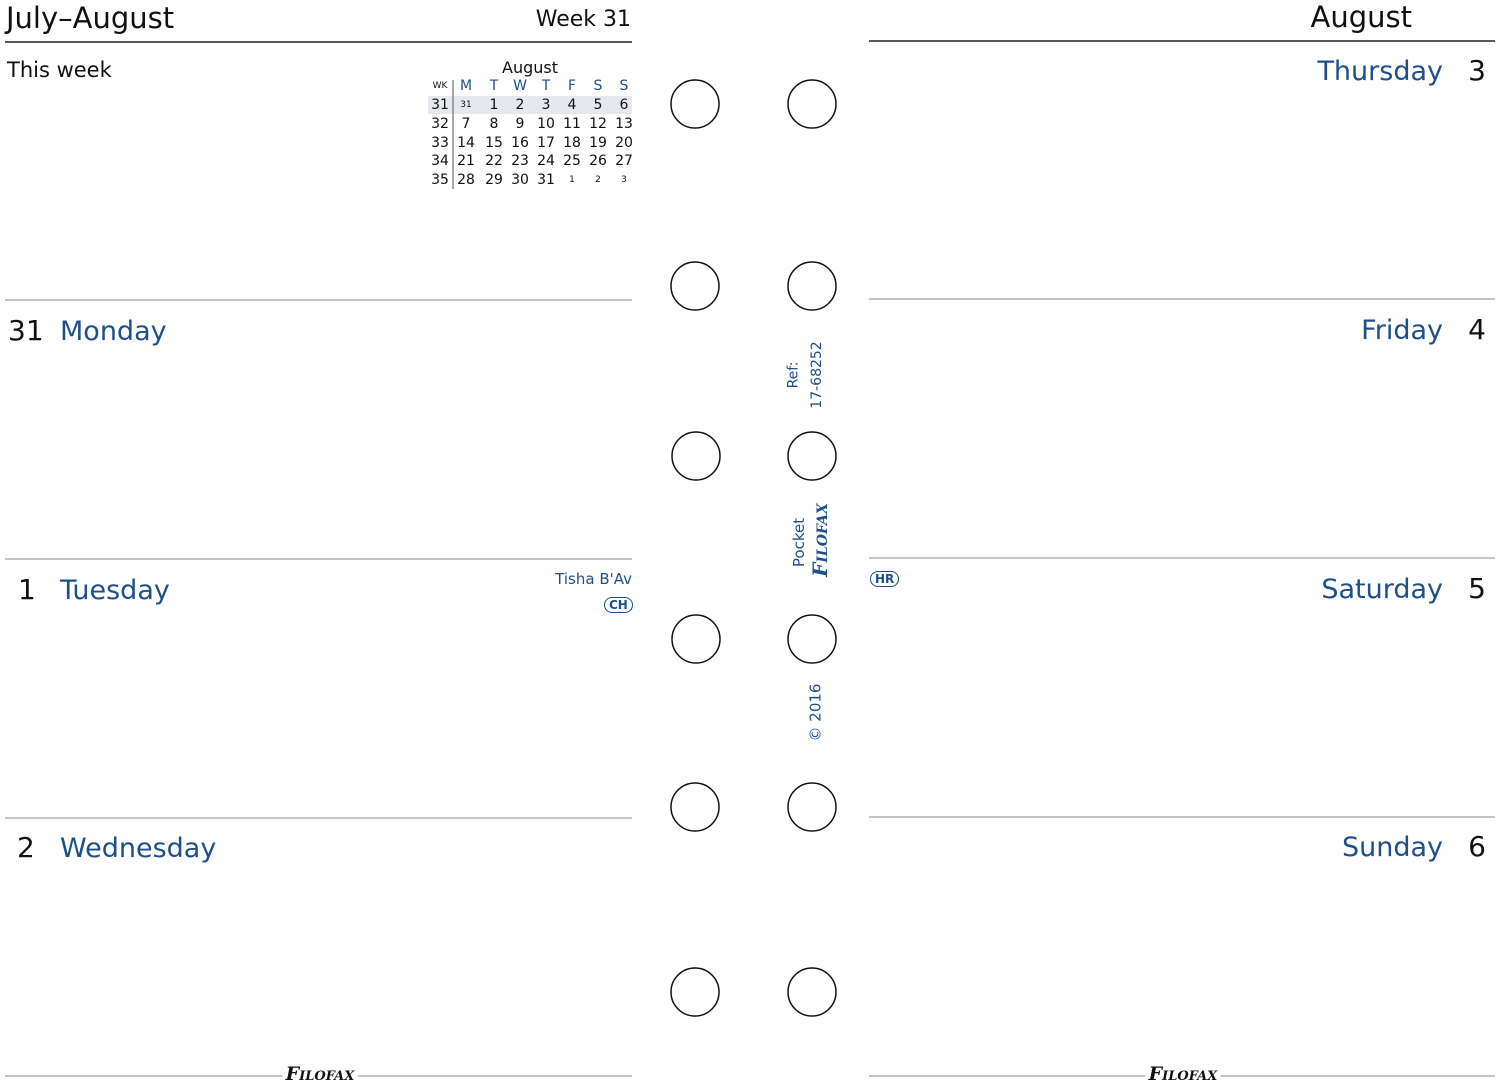  What do you see at coordinates (1380, 71) in the screenshot?
I see `day-name: Thursday` at bounding box center [1380, 71].